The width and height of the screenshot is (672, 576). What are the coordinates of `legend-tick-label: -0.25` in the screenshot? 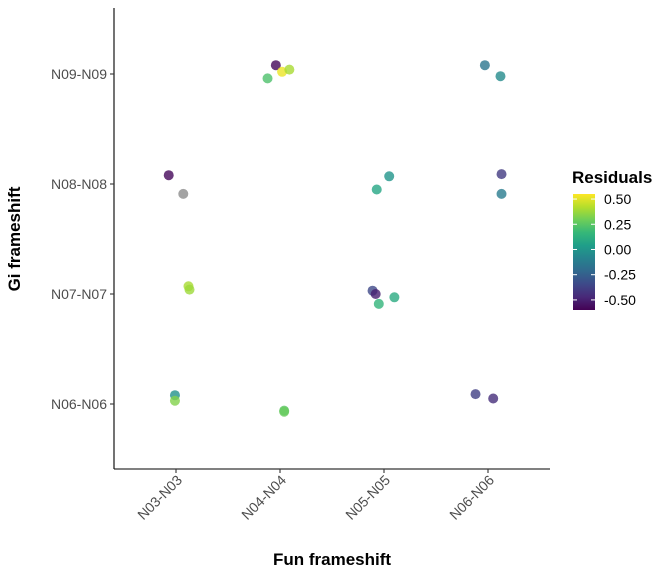 It's located at (620, 275).